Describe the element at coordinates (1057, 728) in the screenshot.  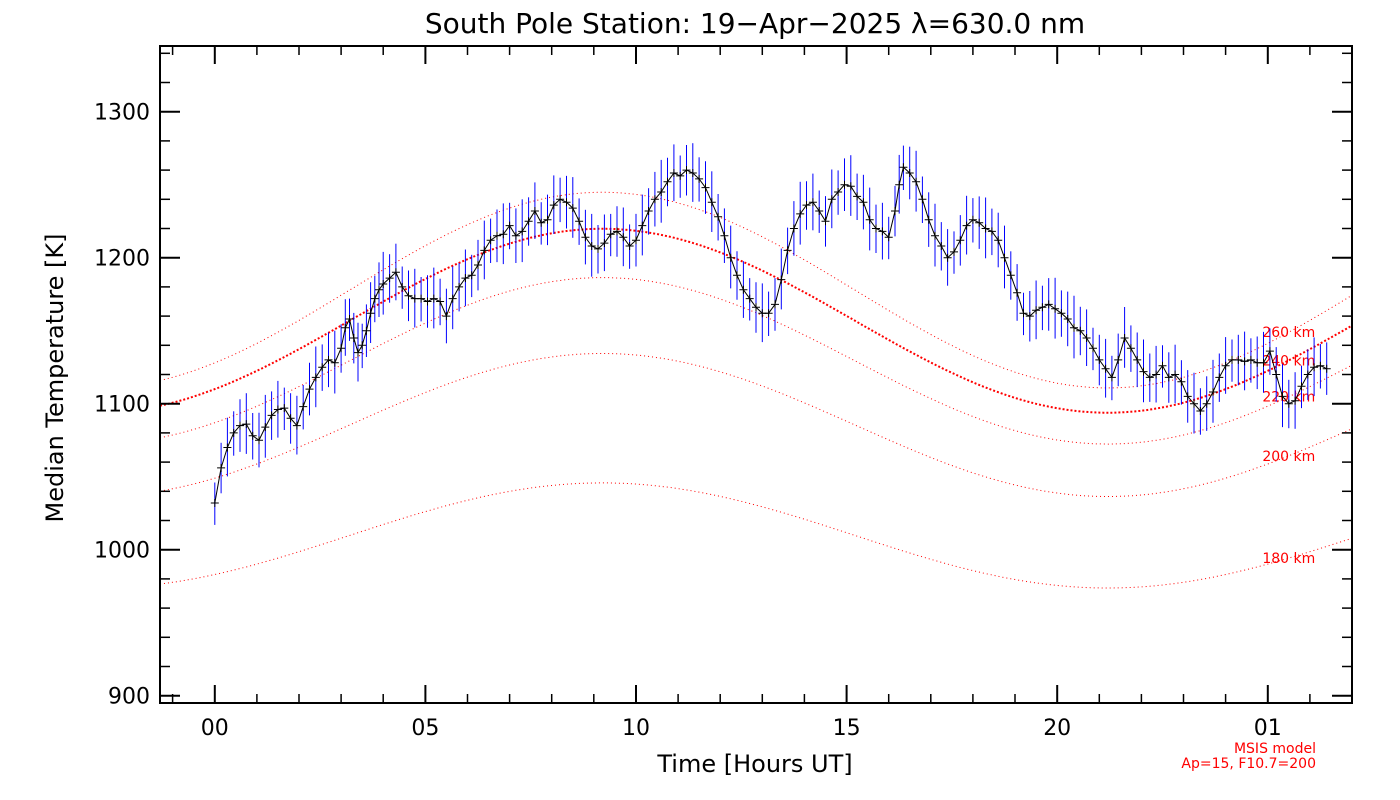
I see `x-tick-label: 20` at that location.